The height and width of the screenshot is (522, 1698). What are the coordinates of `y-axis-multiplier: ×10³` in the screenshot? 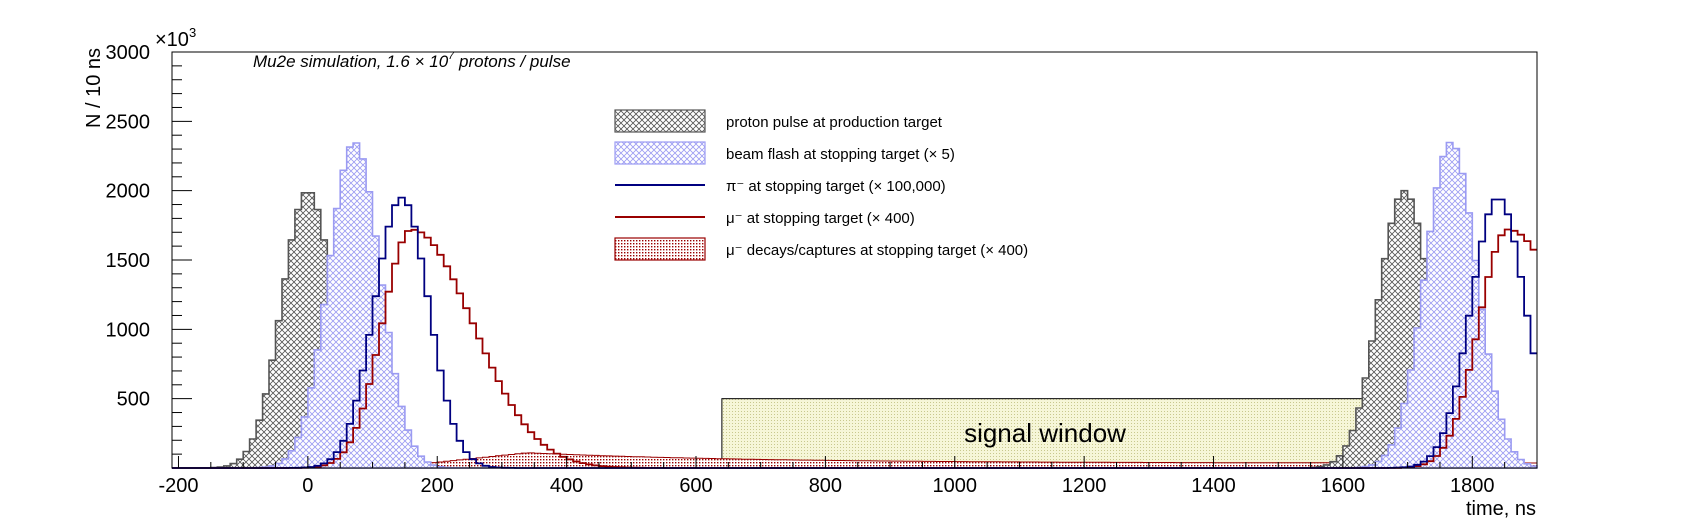 It's located at (175, 38).